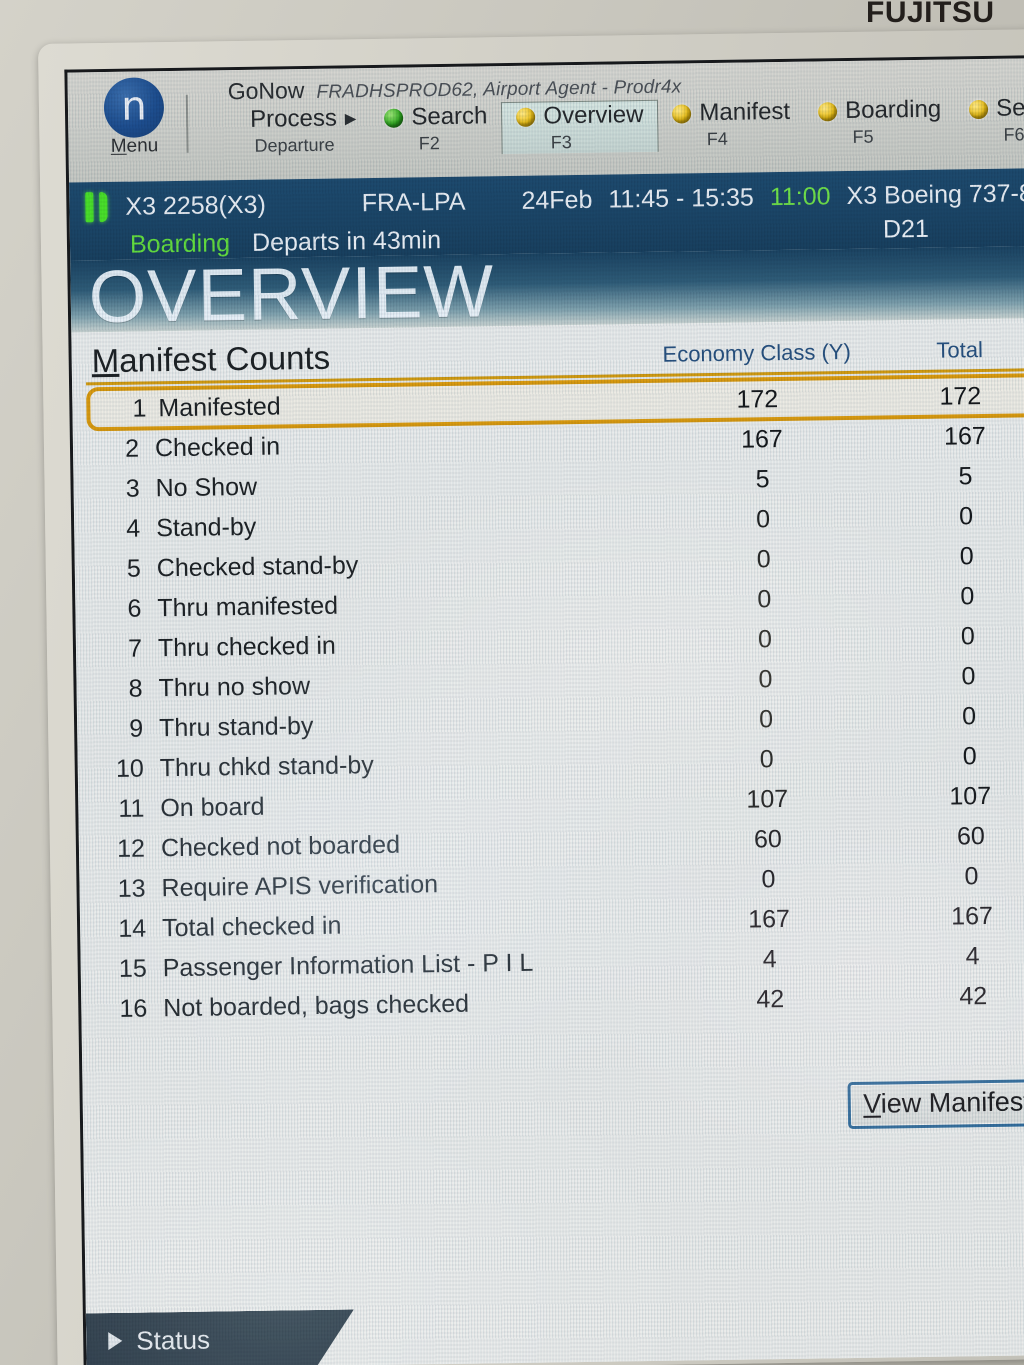 The image size is (1024, 1365). What do you see at coordinates (133, 1008) in the screenshot?
I see `row-index: 16` at bounding box center [133, 1008].